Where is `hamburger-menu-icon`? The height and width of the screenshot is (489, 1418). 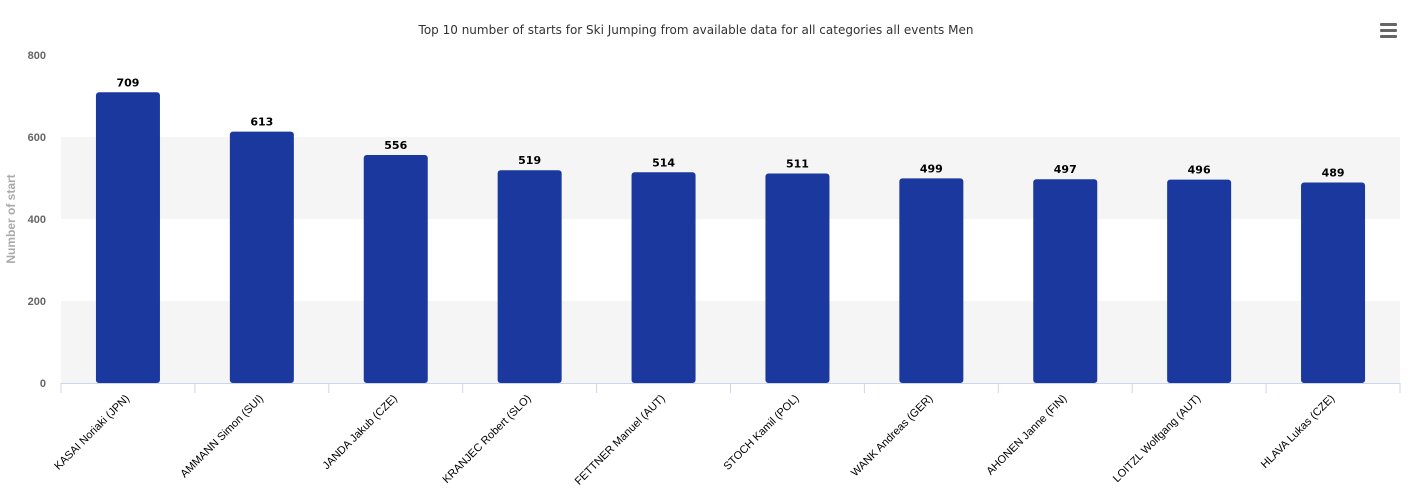 hamburger-menu-icon is located at coordinates (1389, 32).